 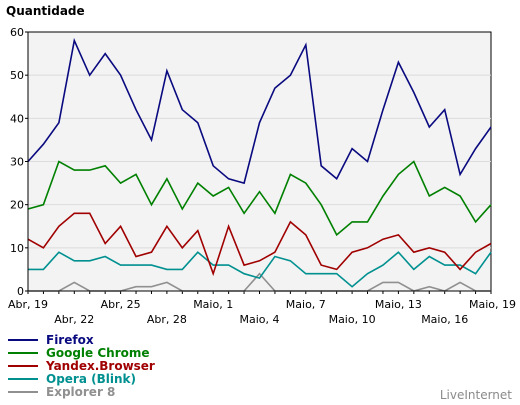 I want to click on legend-item-yandex-browser: Yandex.Browser, so click(x=81, y=365).